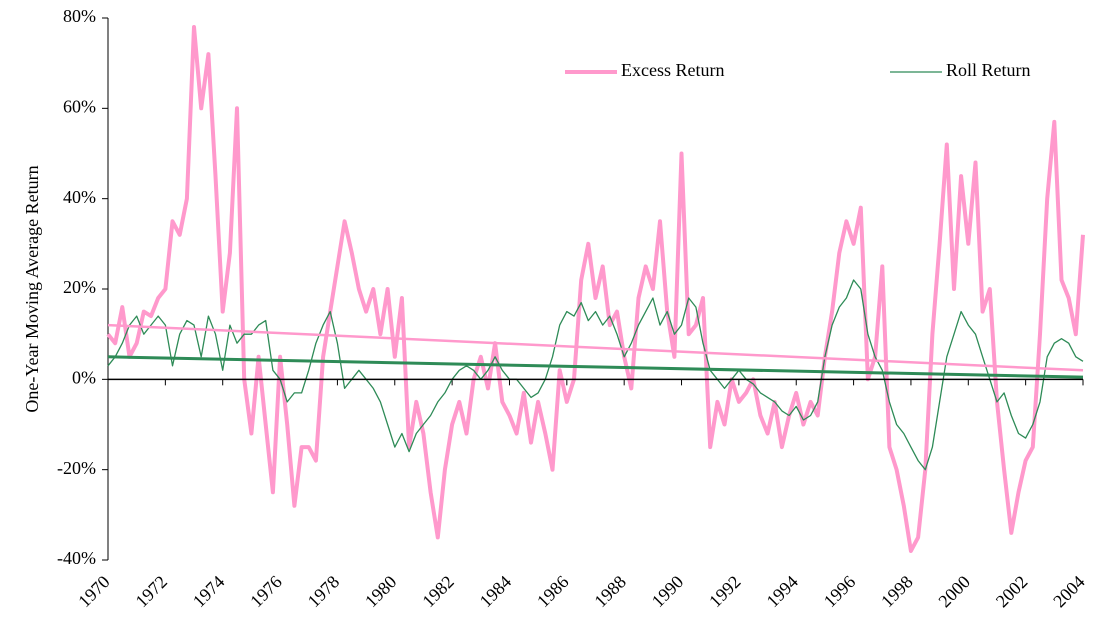 This screenshot has height=627, width=1096. I want to click on x-tick-label: 1972, so click(152, 592).